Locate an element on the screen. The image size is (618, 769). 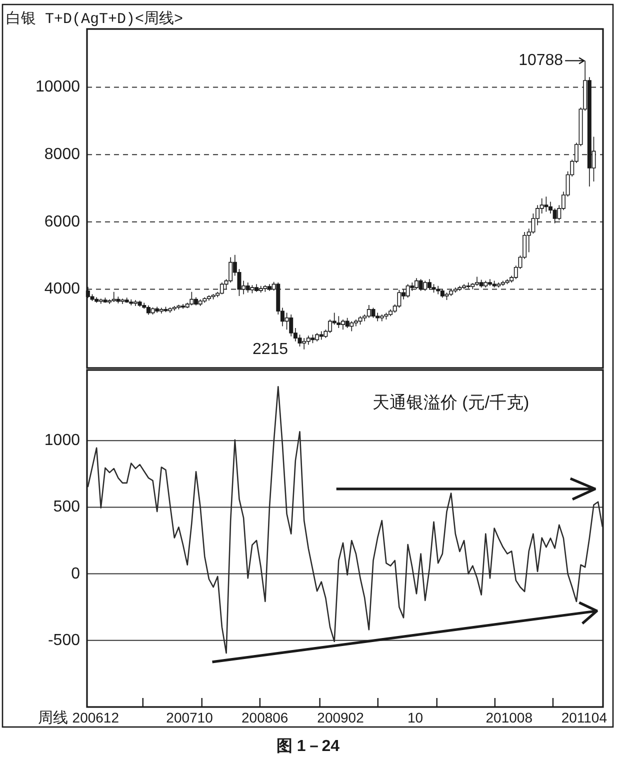
x-tick-label: 200902 is located at coordinates (340, 718).